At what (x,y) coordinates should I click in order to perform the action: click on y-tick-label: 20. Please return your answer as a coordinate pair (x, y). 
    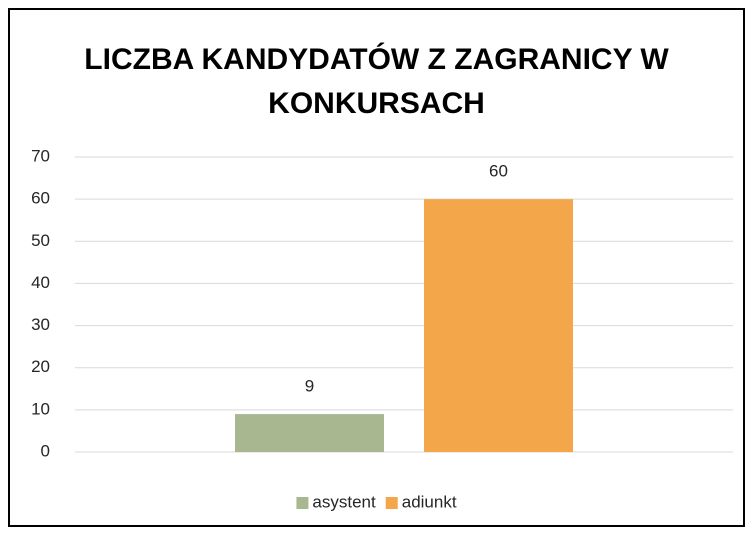
    Looking at the image, I should click on (40, 366).